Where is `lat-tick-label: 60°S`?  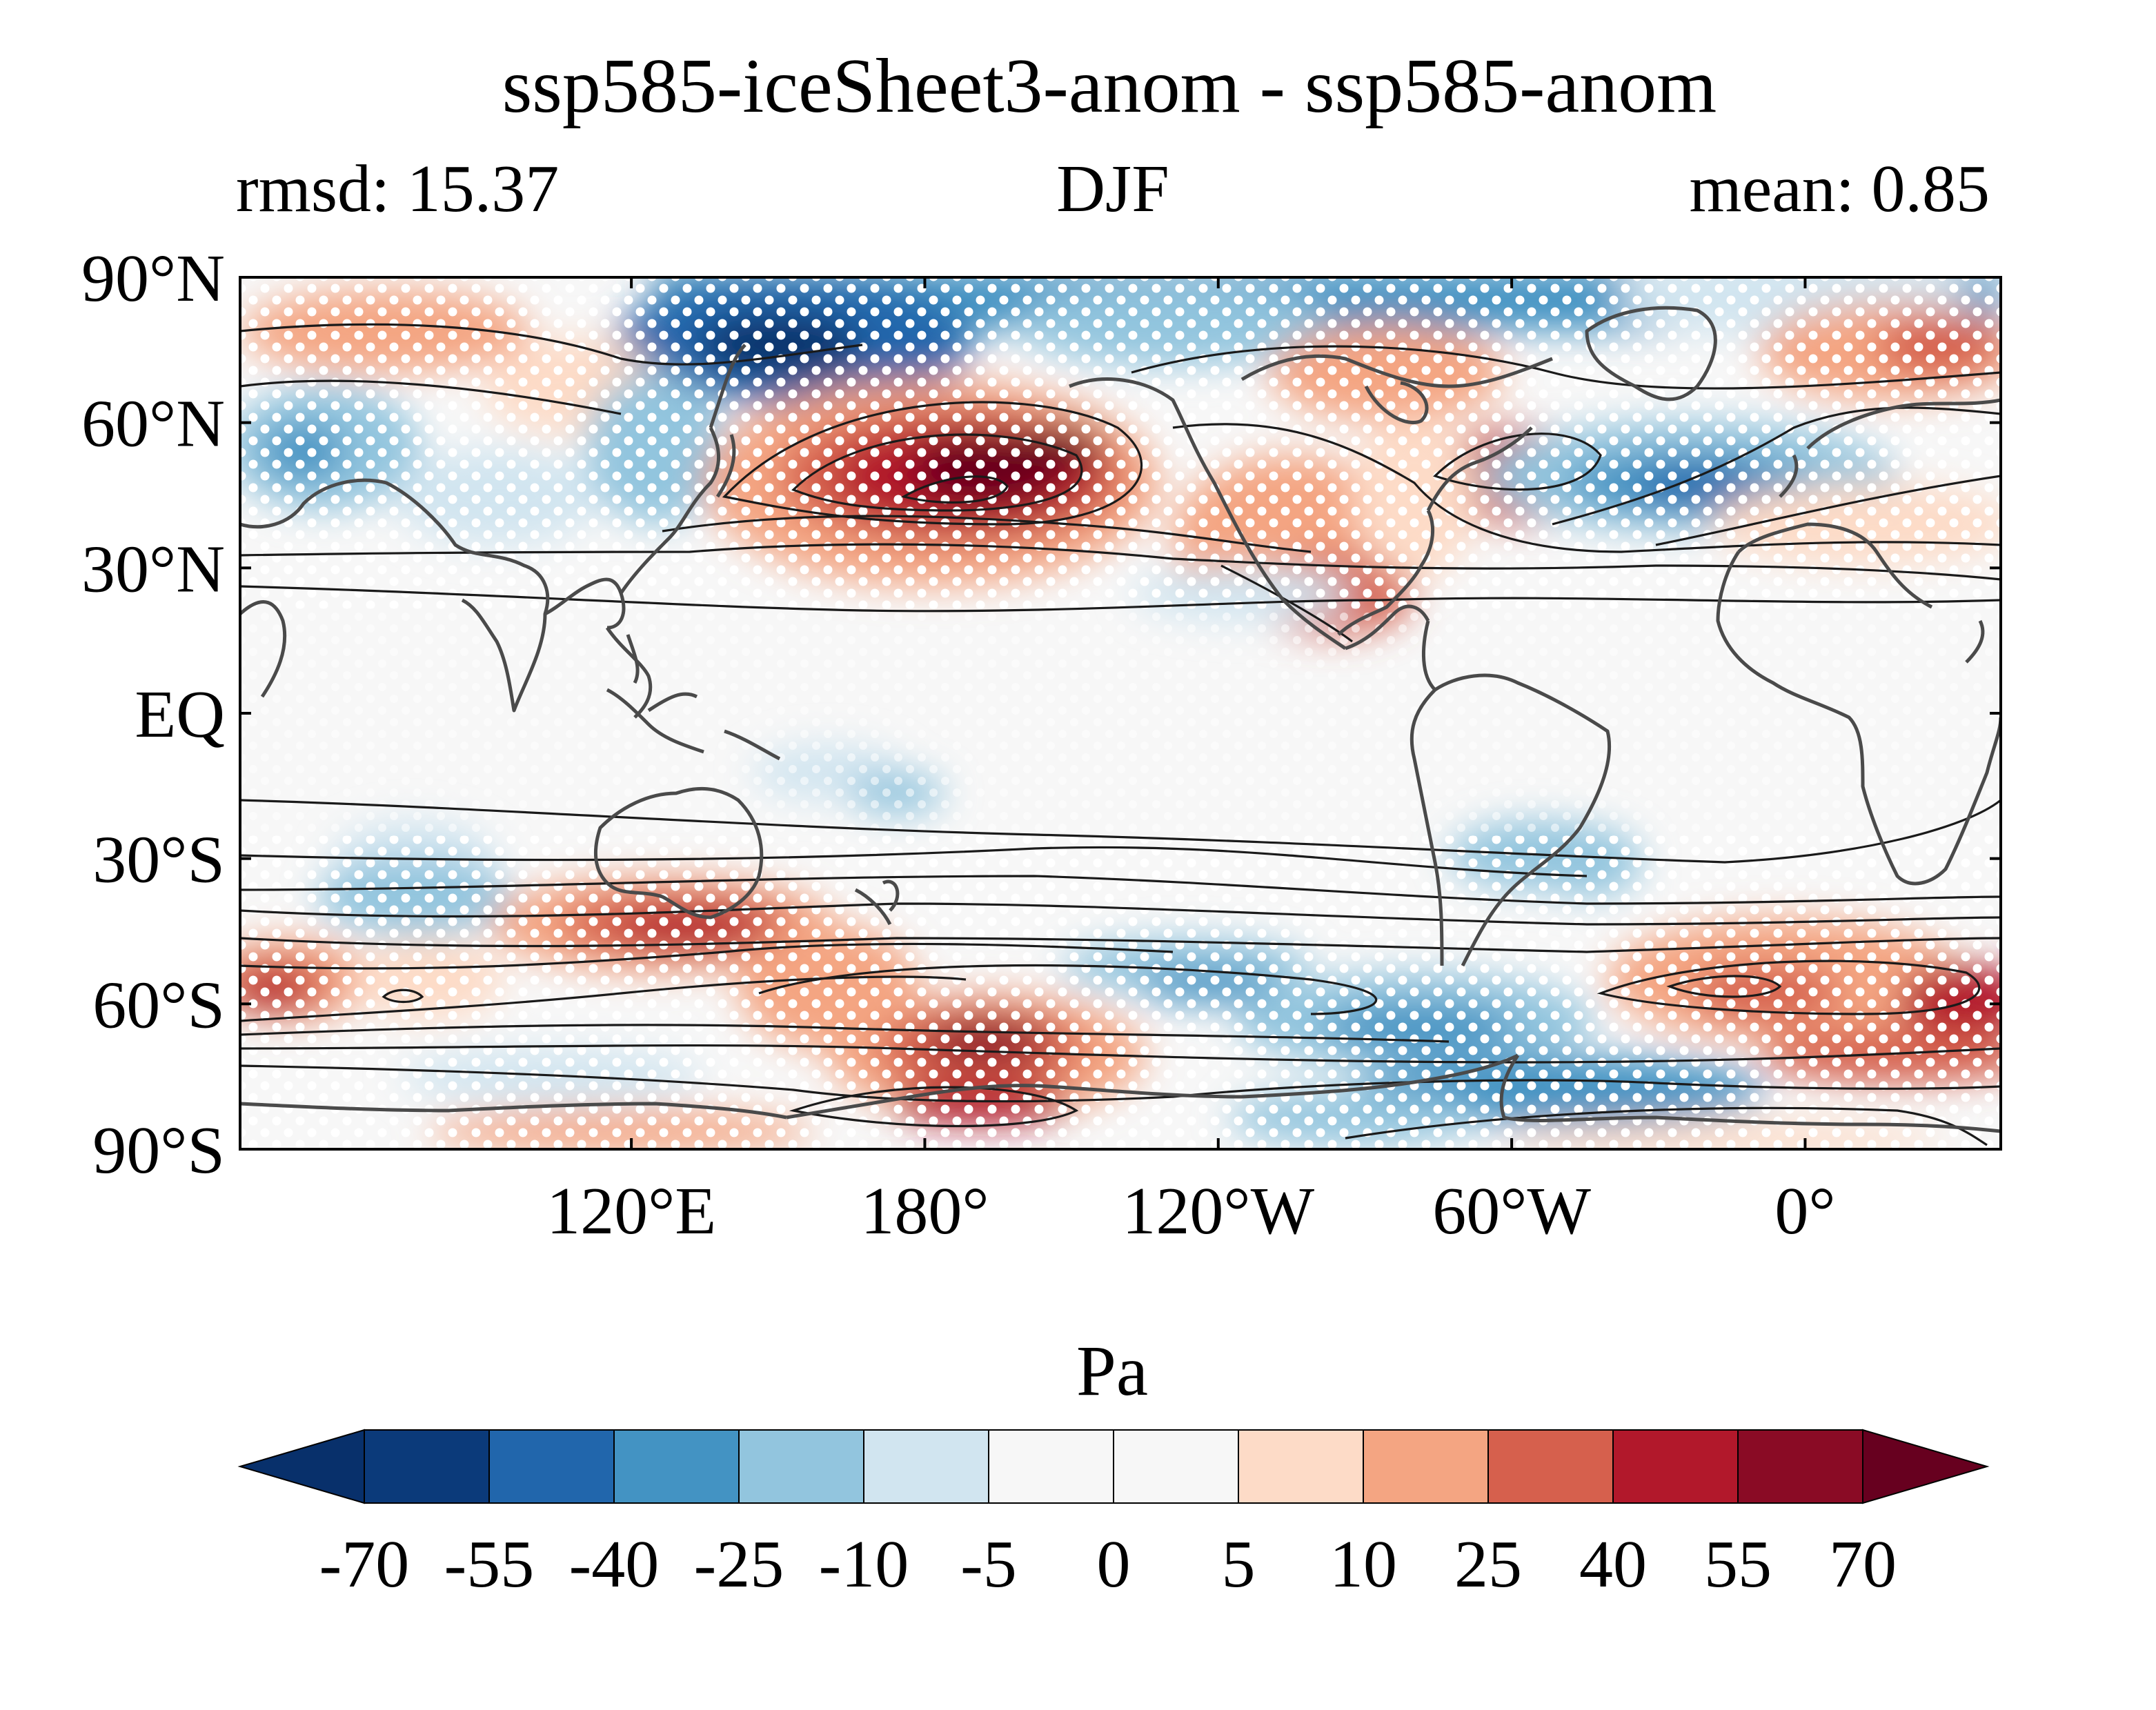
lat-tick-label: 60°S is located at coordinates (158, 1005).